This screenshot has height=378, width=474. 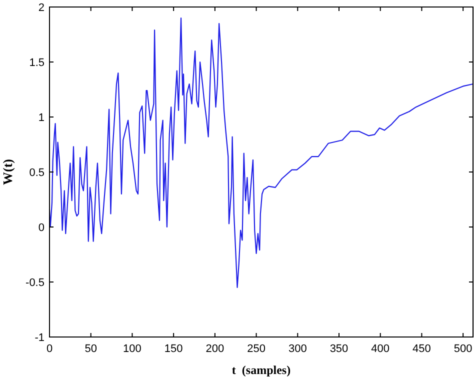 What do you see at coordinates (90, 349) in the screenshot?
I see `x-tick-label: 50` at bounding box center [90, 349].